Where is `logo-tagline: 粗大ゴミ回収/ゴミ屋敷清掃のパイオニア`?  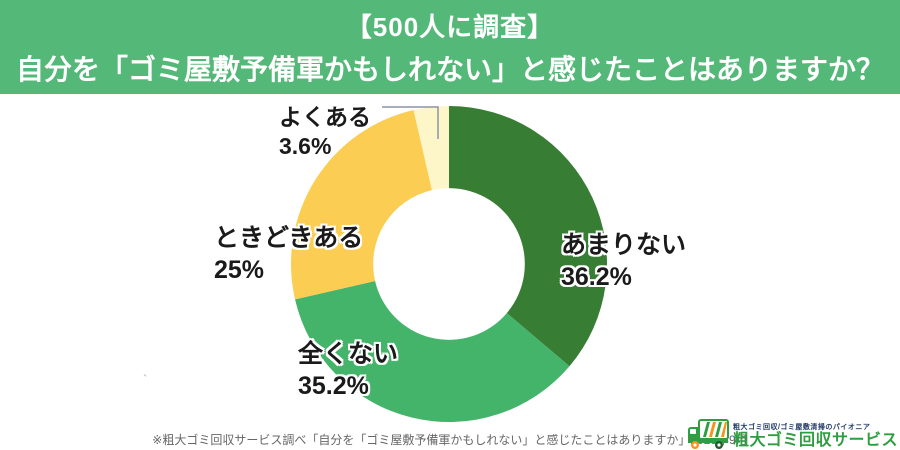
logo-tagline: 粗大ゴミ回収/ゴミ屋敷清掃のパイオニア is located at coordinates (801, 427).